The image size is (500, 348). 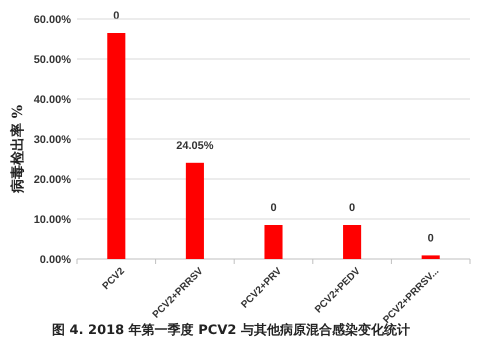 I want to click on y-tick-label: 20.00%, so click(x=53, y=180).